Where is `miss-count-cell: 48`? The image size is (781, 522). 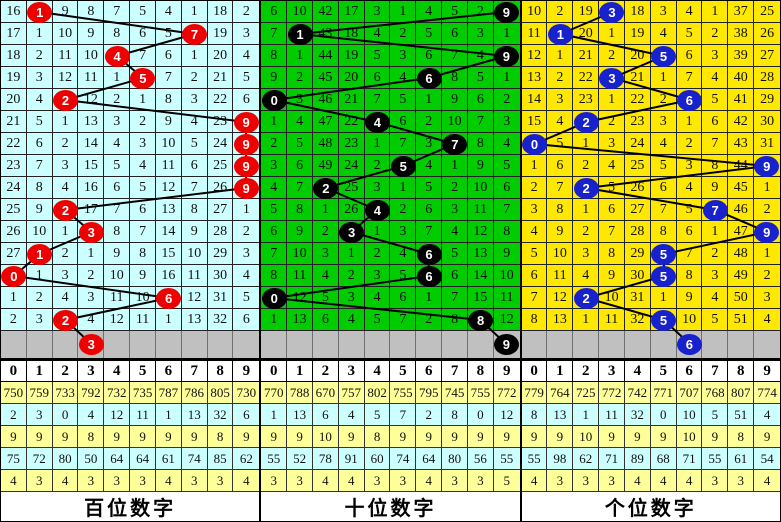
miss-count-cell: 48 is located at coordinates (741, 254).